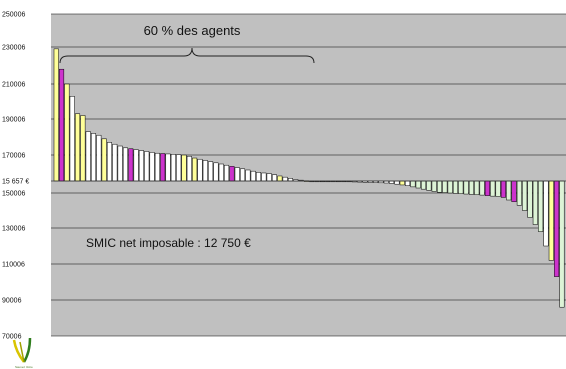 Image resolution: width=566 pixels, height=369 pixels. I want to click on logo-caption: Sauvez Votre, so click(24, 367).